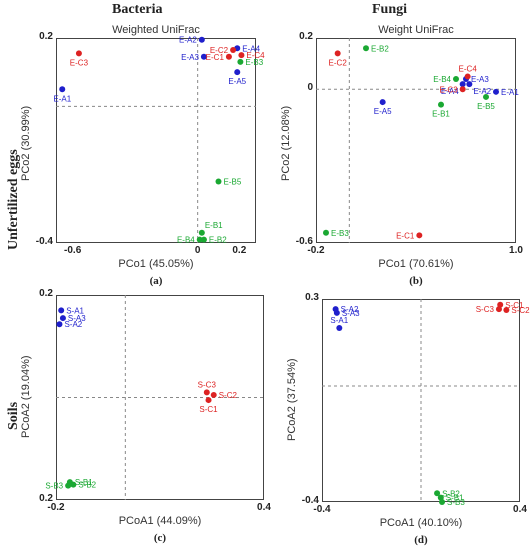 The height and width of the screenshot is (550, 531). I want to click on point-label-s-c1: S-C1, so click(208, 409).